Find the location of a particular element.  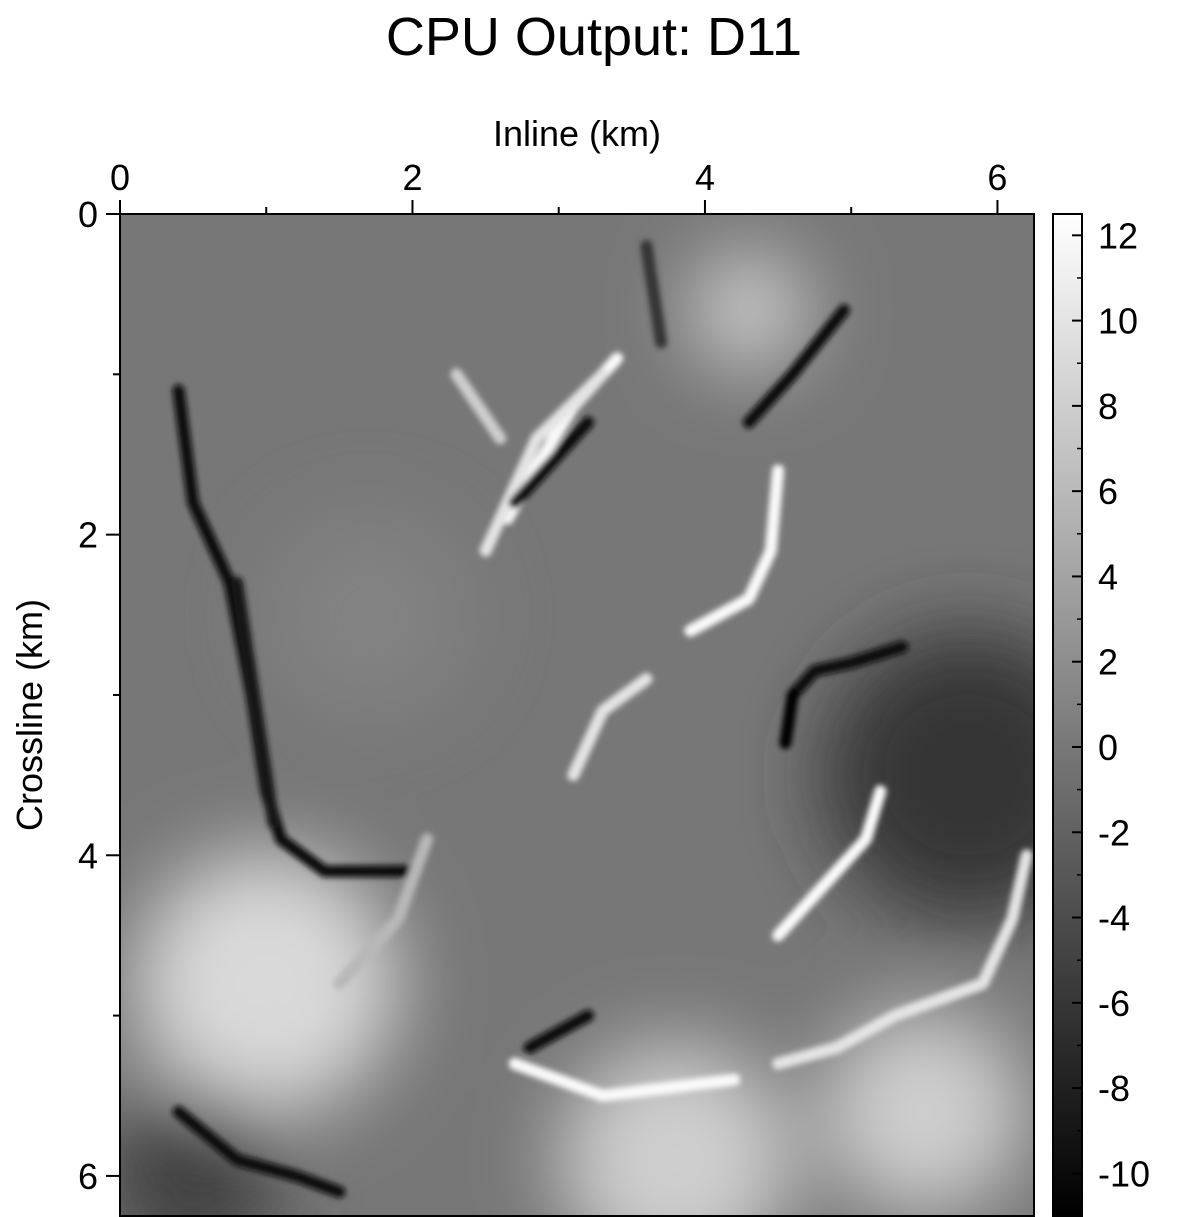

y-tick-label: 2 is located at coordinates (88, 535).